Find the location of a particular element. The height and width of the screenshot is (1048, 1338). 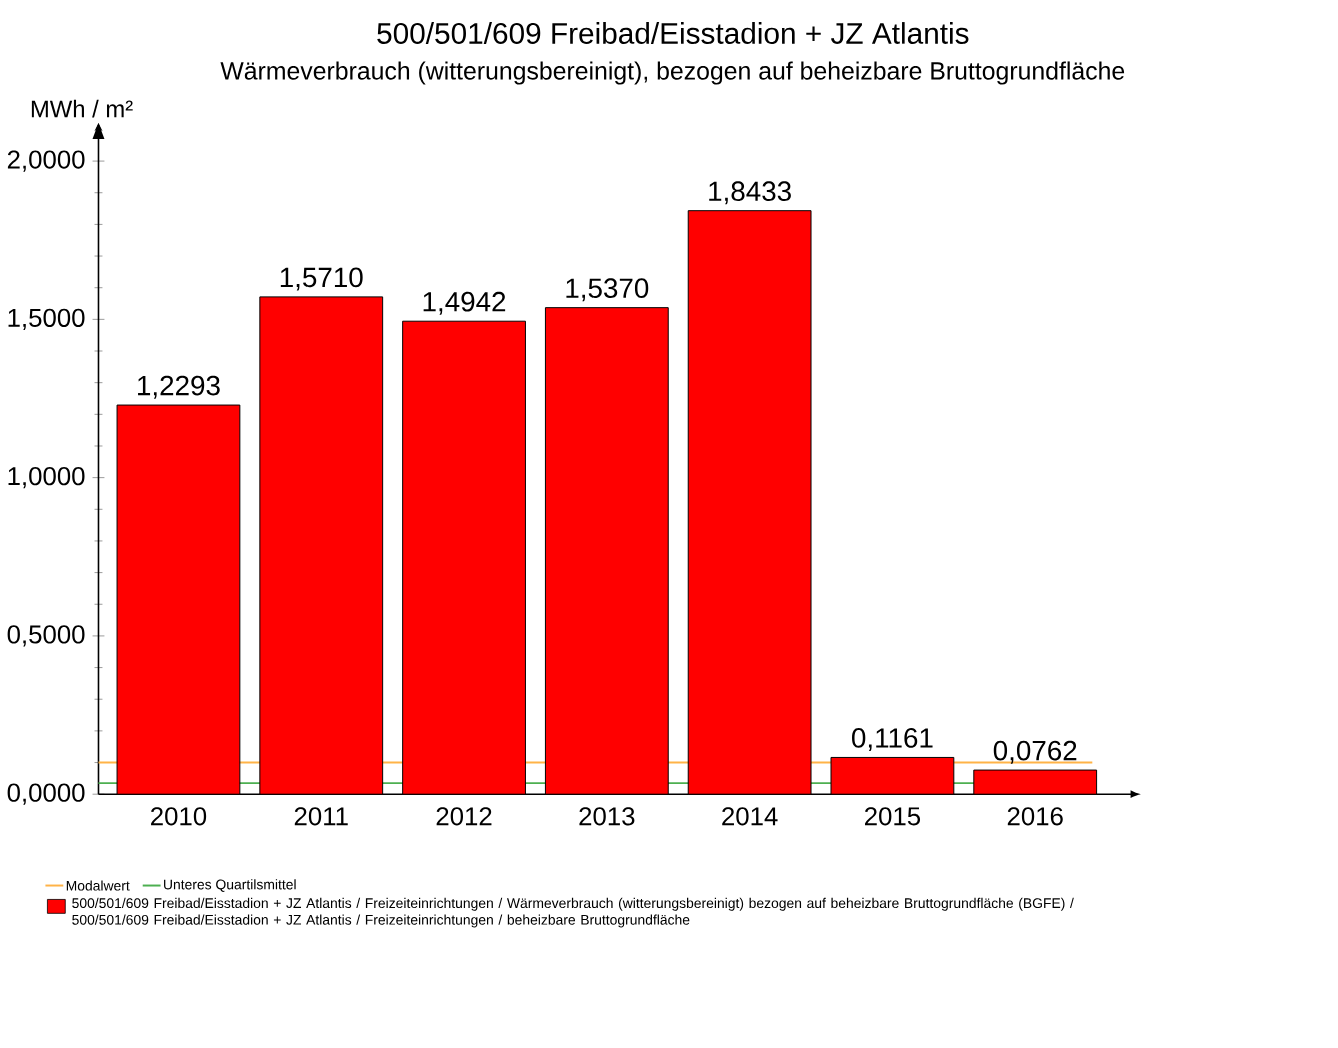

data-label: 0,0762 is located at coordinates (1035, 752).